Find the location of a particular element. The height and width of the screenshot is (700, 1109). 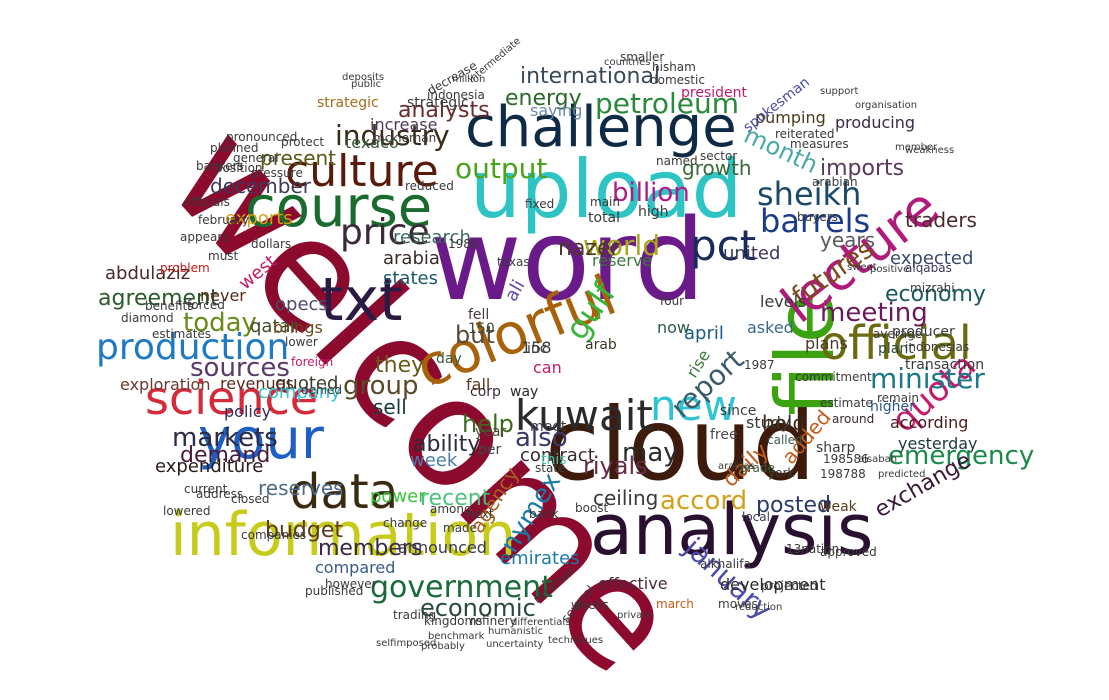

word-hisham: hisham is located at coordinates (674, 67).